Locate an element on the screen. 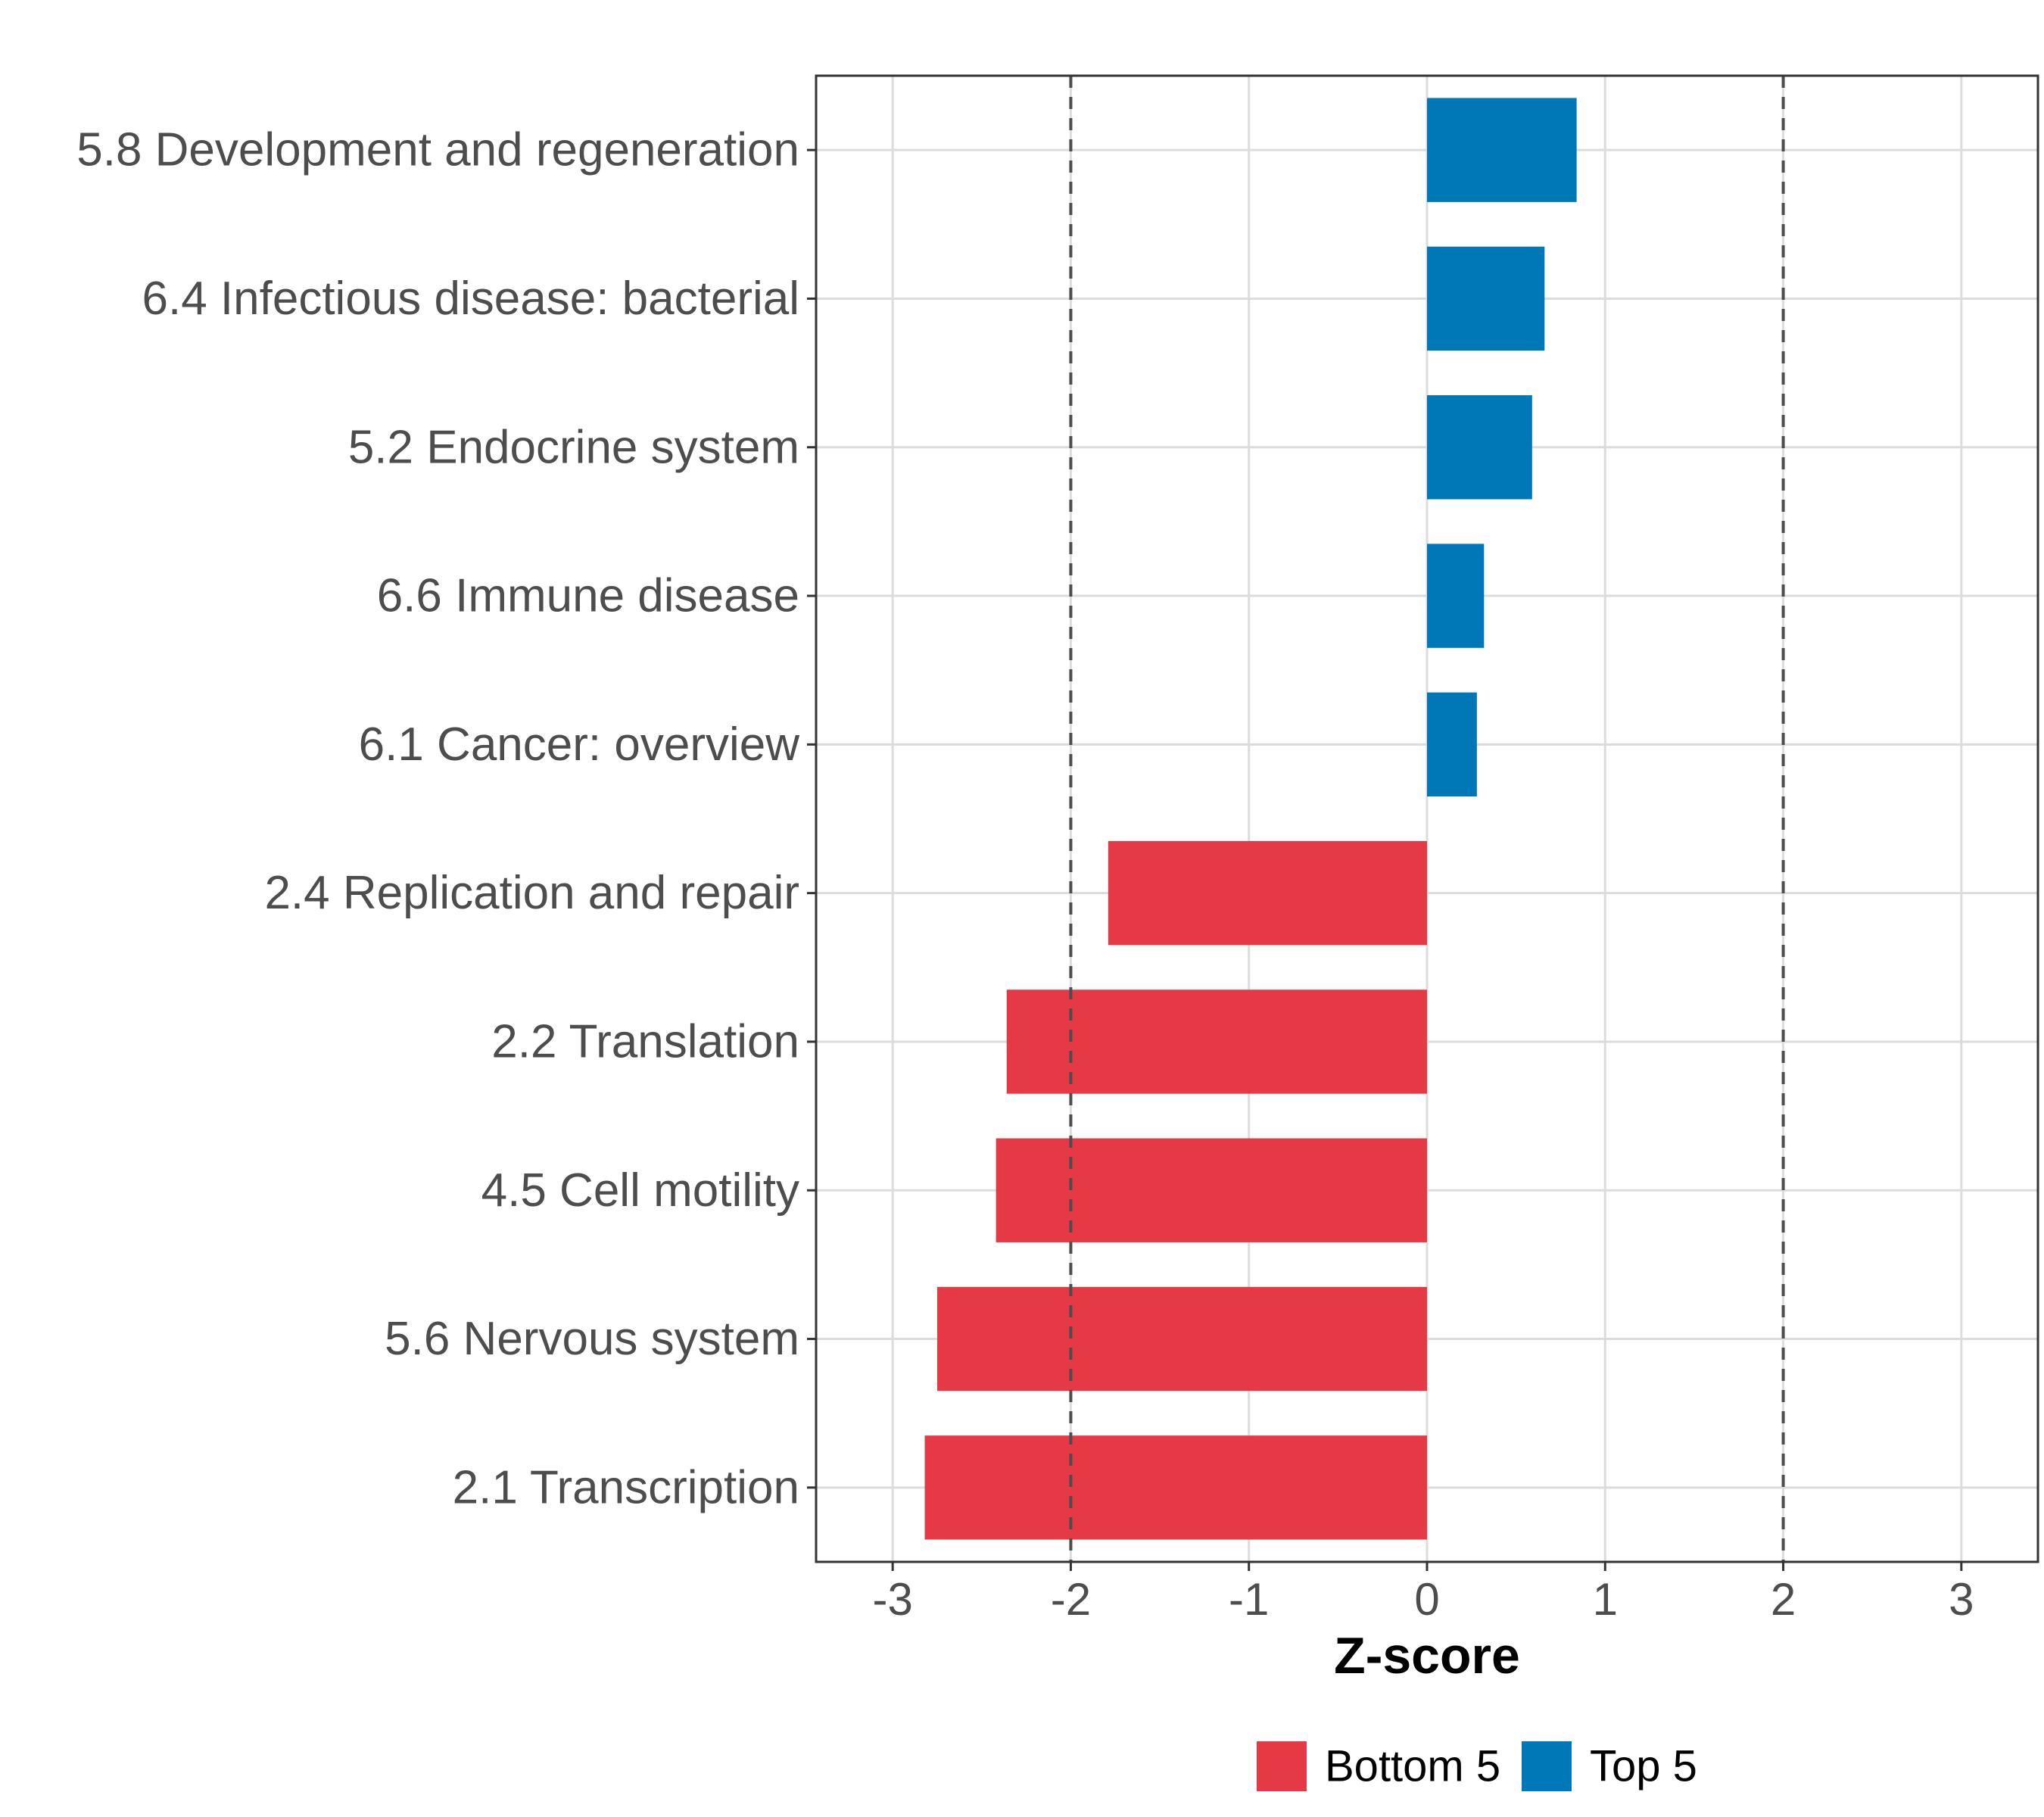 Image resolution: width=2044 pixels, height=1817 pixels. category-label: 6.4 Infectious disease: bacterial is located at coordinates (470, 299).